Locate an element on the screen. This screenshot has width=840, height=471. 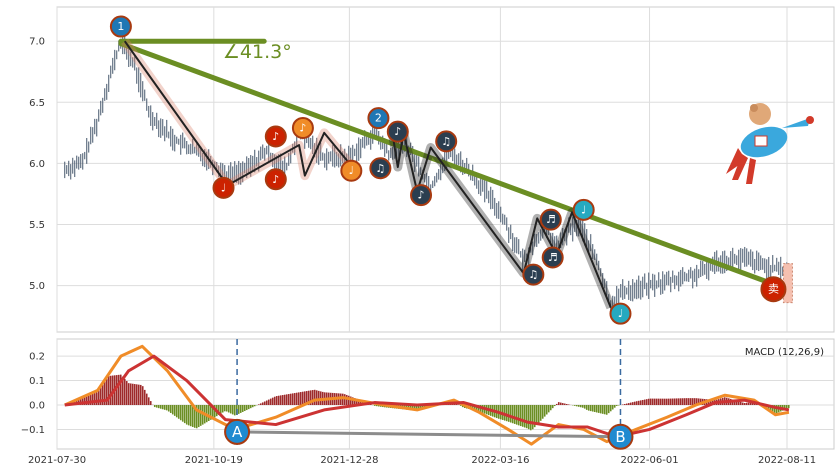
wave-marker-label: ♫ is located at coordinates (533, 274).